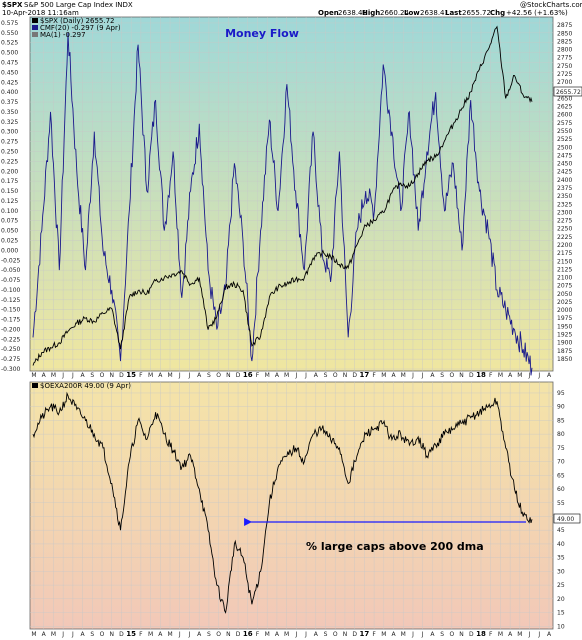  Describe the element at coordinates (561, 530) in the screenshot. I see `right-tick-label: 45` at that location.